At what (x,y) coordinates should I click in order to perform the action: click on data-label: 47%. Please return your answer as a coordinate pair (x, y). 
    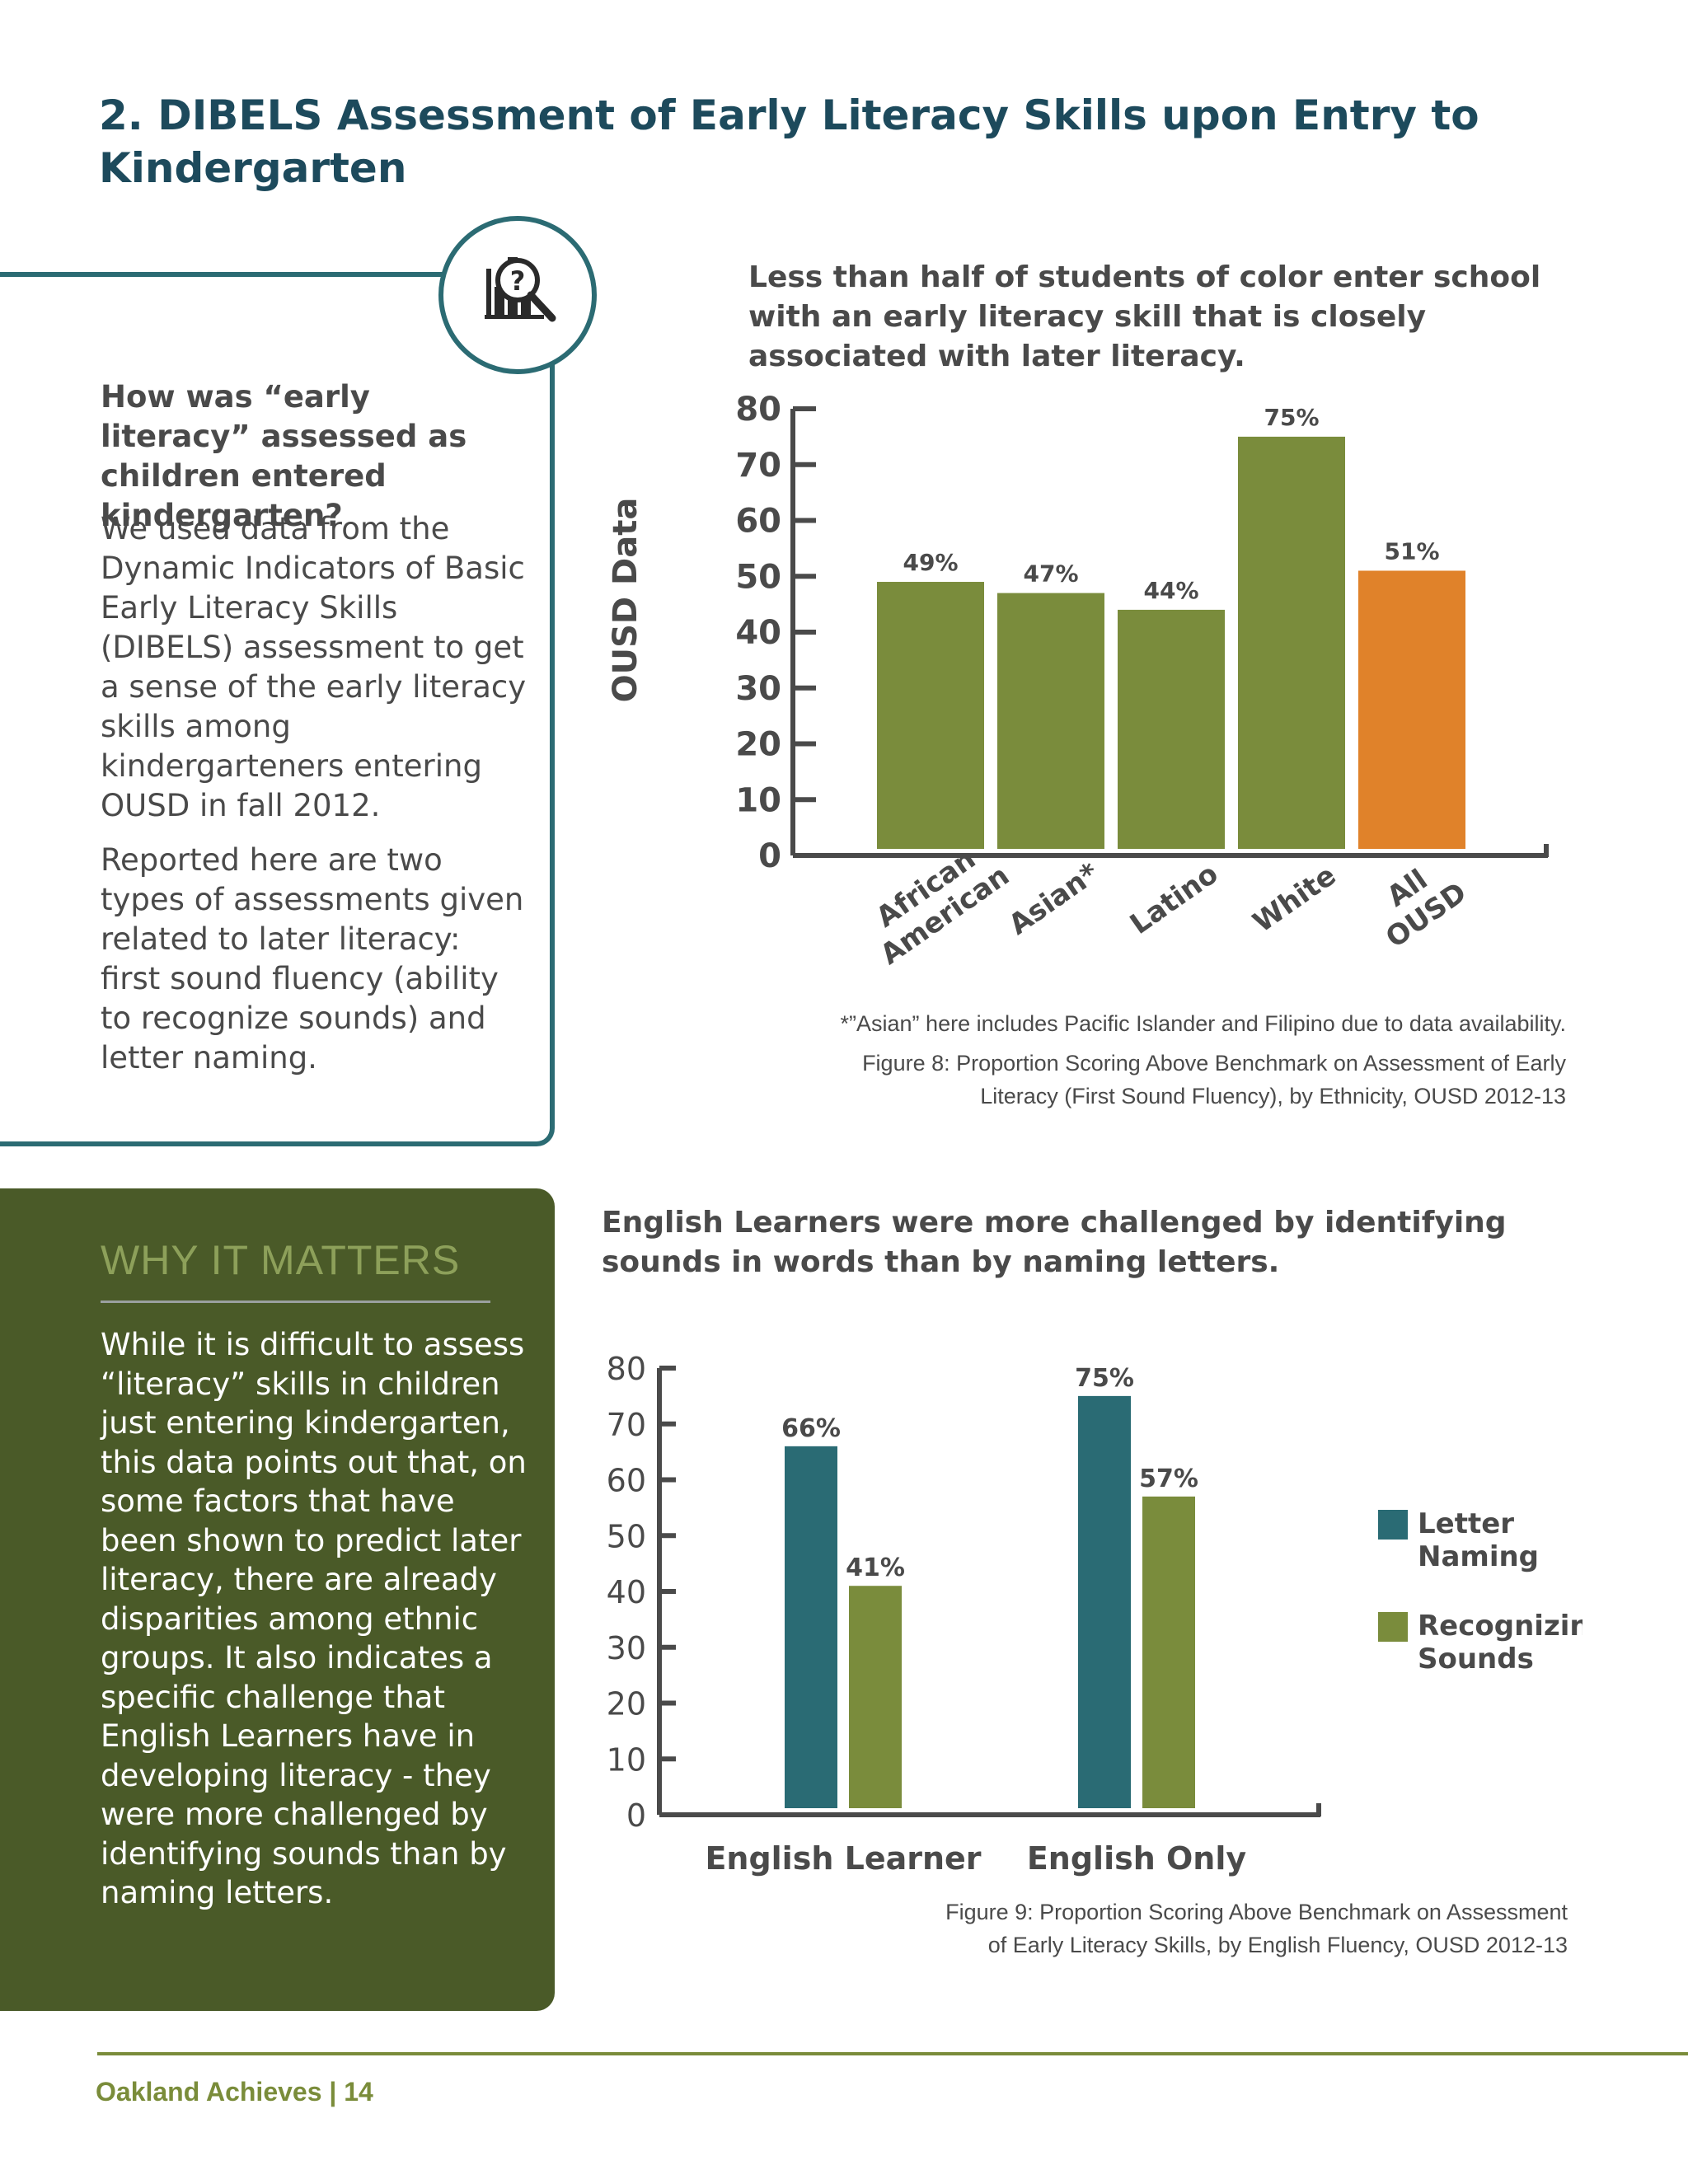
    Looking at the image, I should click on (1050, 574).